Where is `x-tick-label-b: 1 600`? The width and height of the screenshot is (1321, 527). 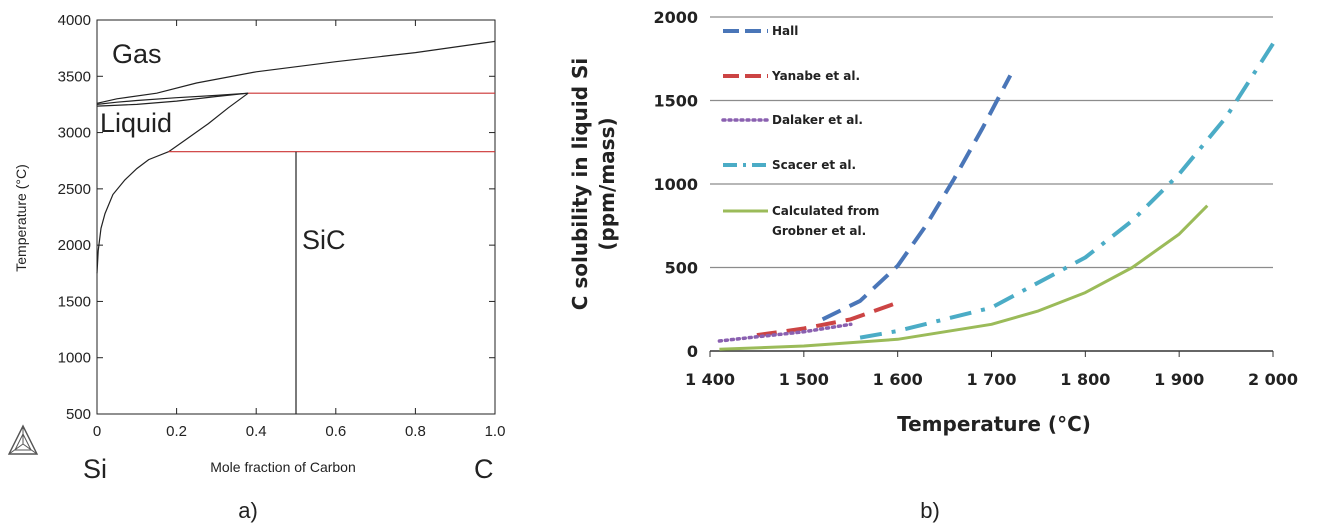 x-tick-label-b: 1 600 is located at coordinates (898, 379).